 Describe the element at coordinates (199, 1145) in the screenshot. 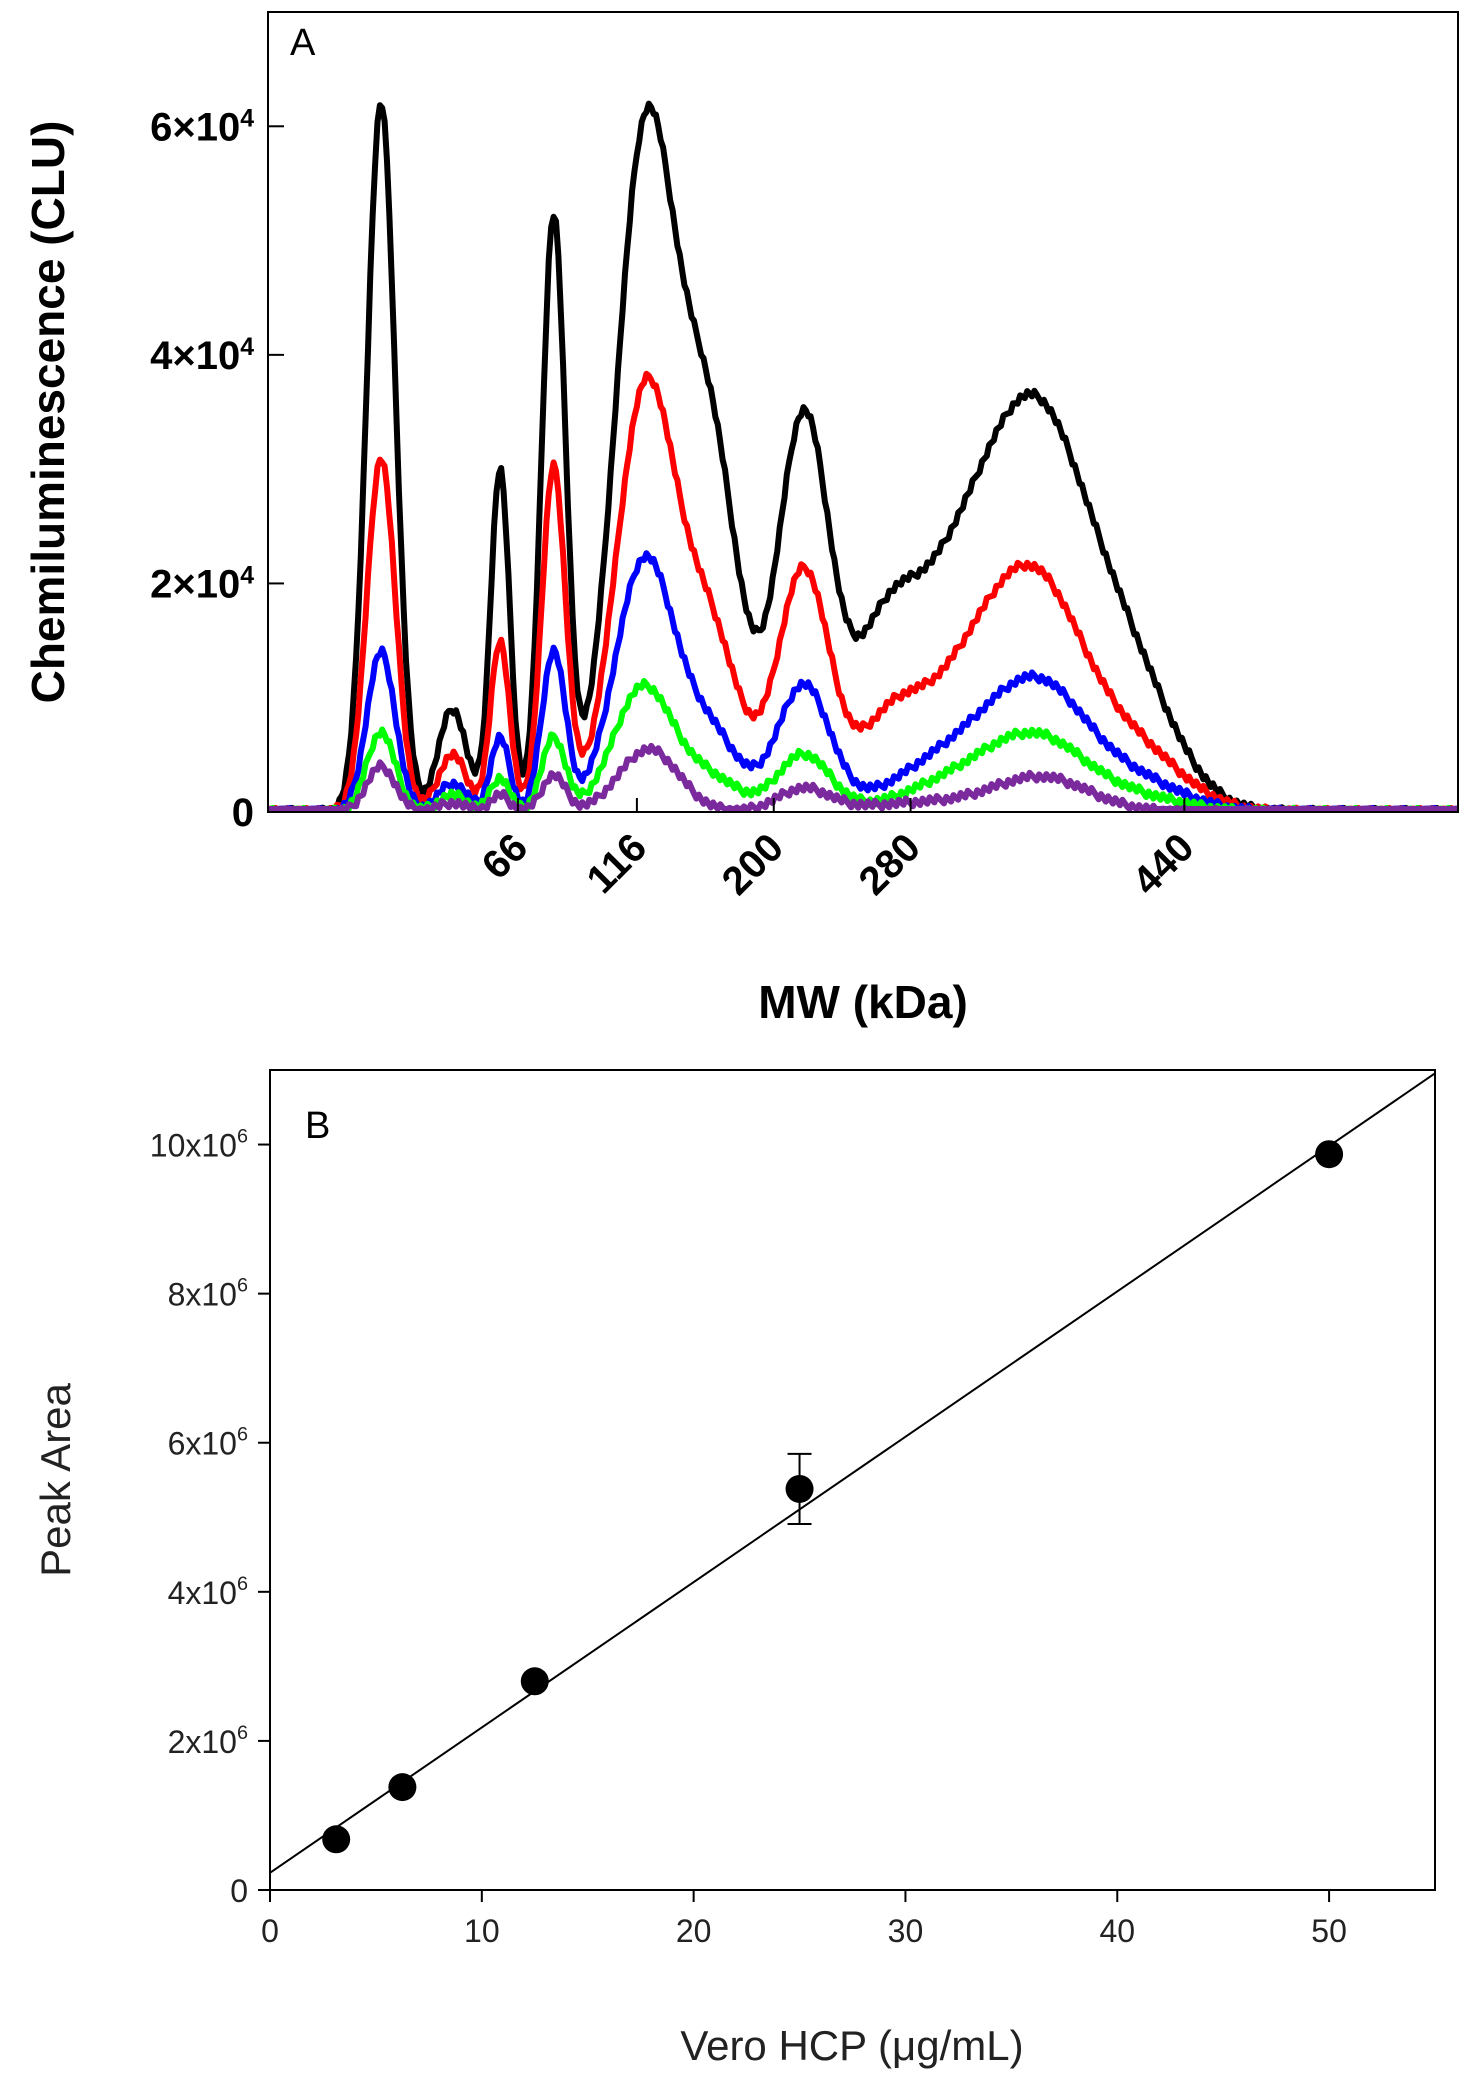

I see `panel-b-y-tick-label: 10x106` at that location.